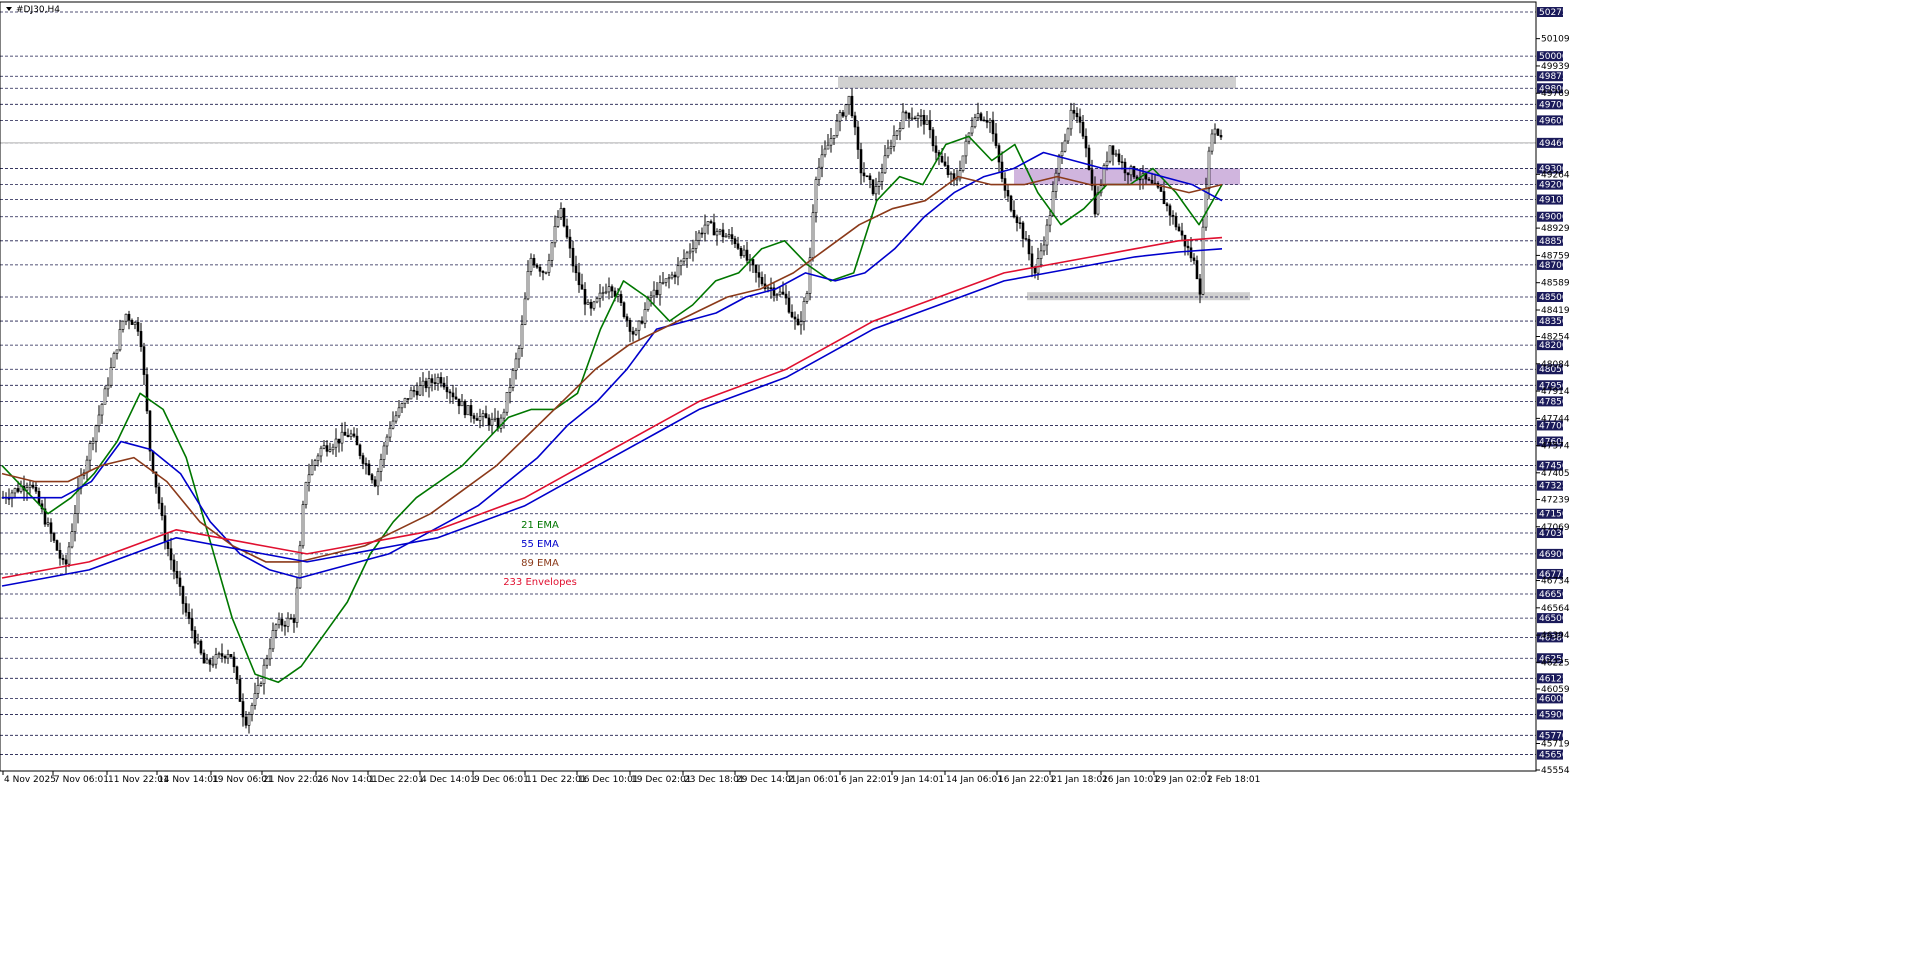  What do you see at coordinates (9, 9) in the screenshot?
I see `dropdown-triangle-icon` at bounding box center [9, 9].